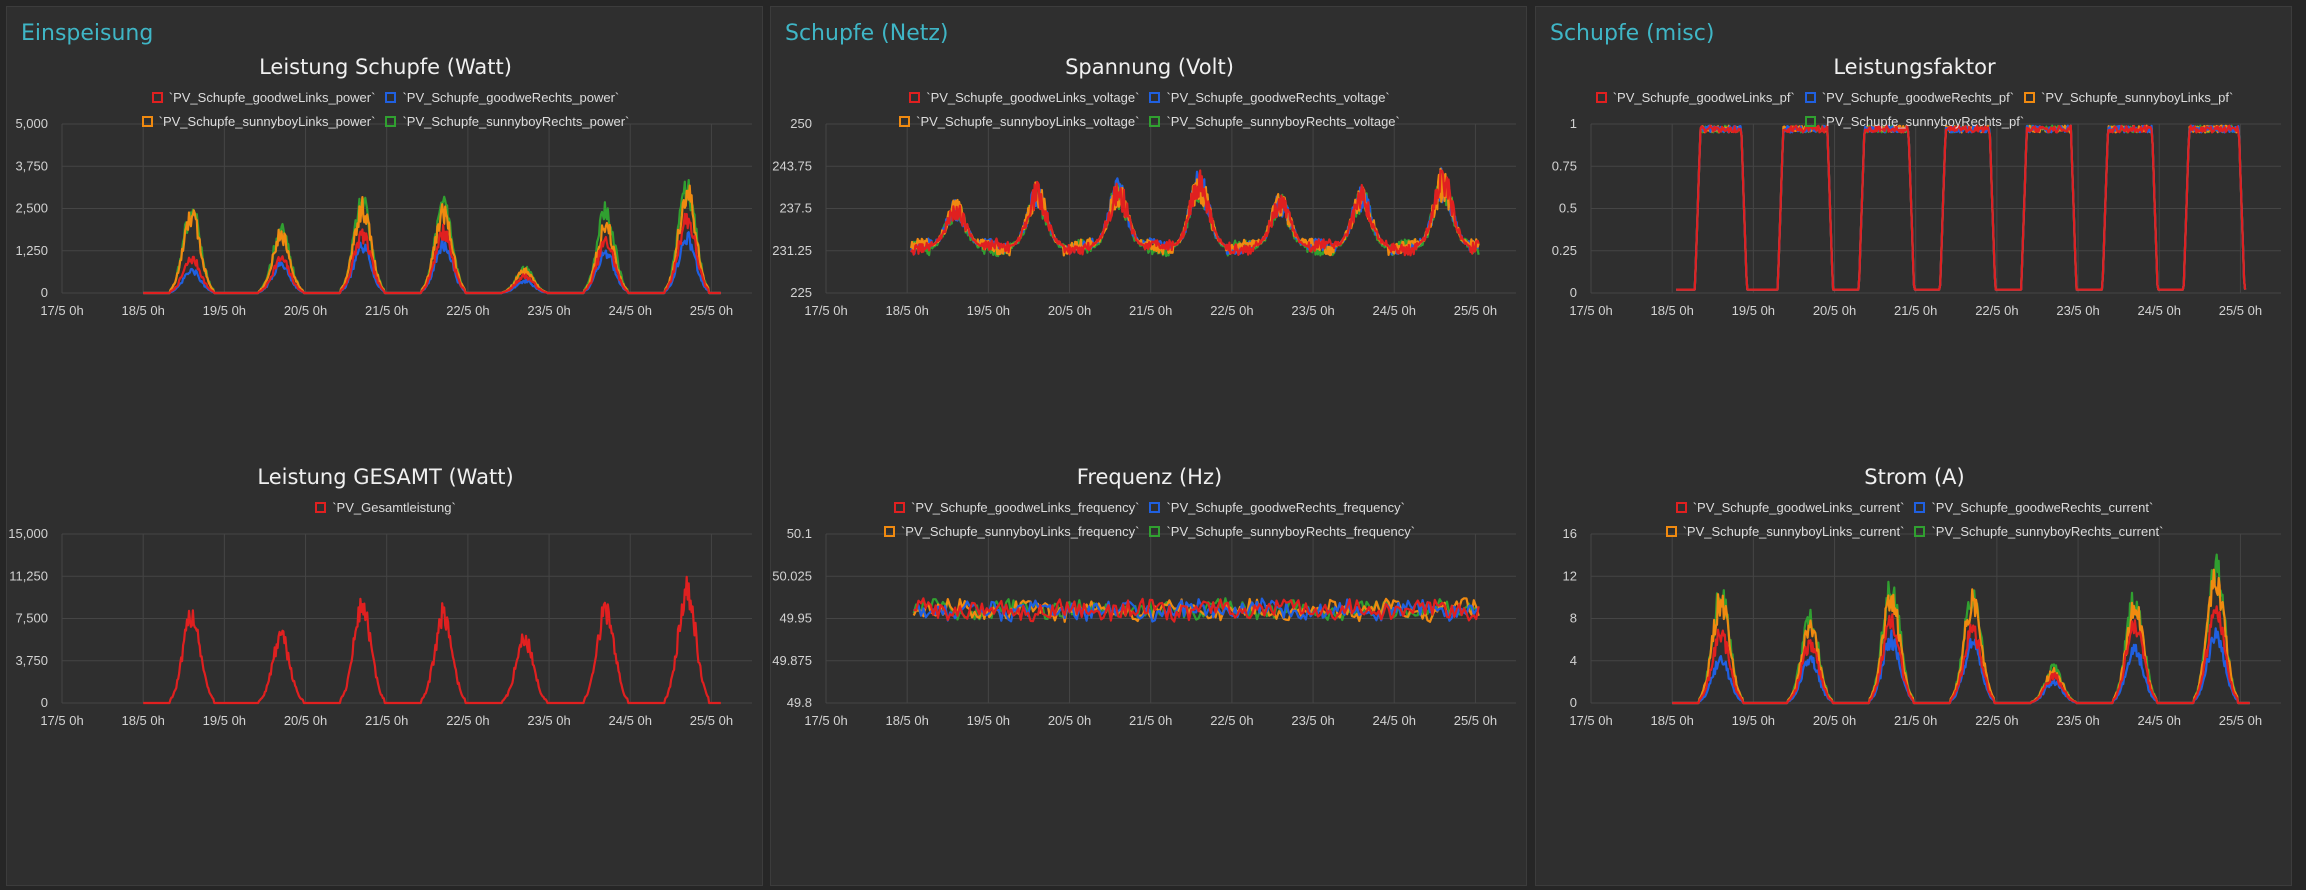 The image size is (2306, 890). Describe the element at coordinates (1278, 97) in the screenshot. I see `legend-label: `PV_Schupfe_goodweRechts_voltage`` at that location.